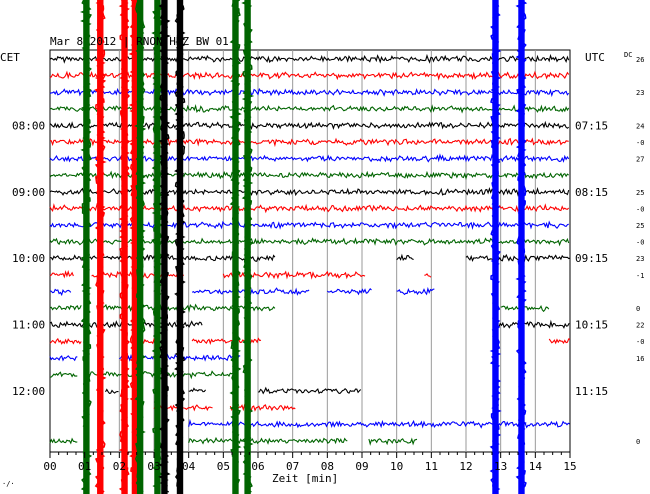 Image resolution: width=650 pixels, height=494 pixels. I want to click on x-tick-label: 09, so click(361, 466).